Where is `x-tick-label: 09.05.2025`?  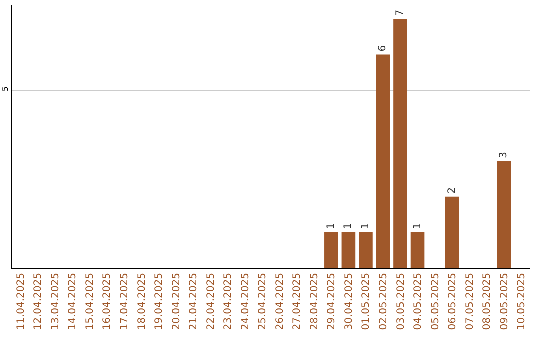 x-tick-label: 09.05.2025 is located at coordinates (504, 301).